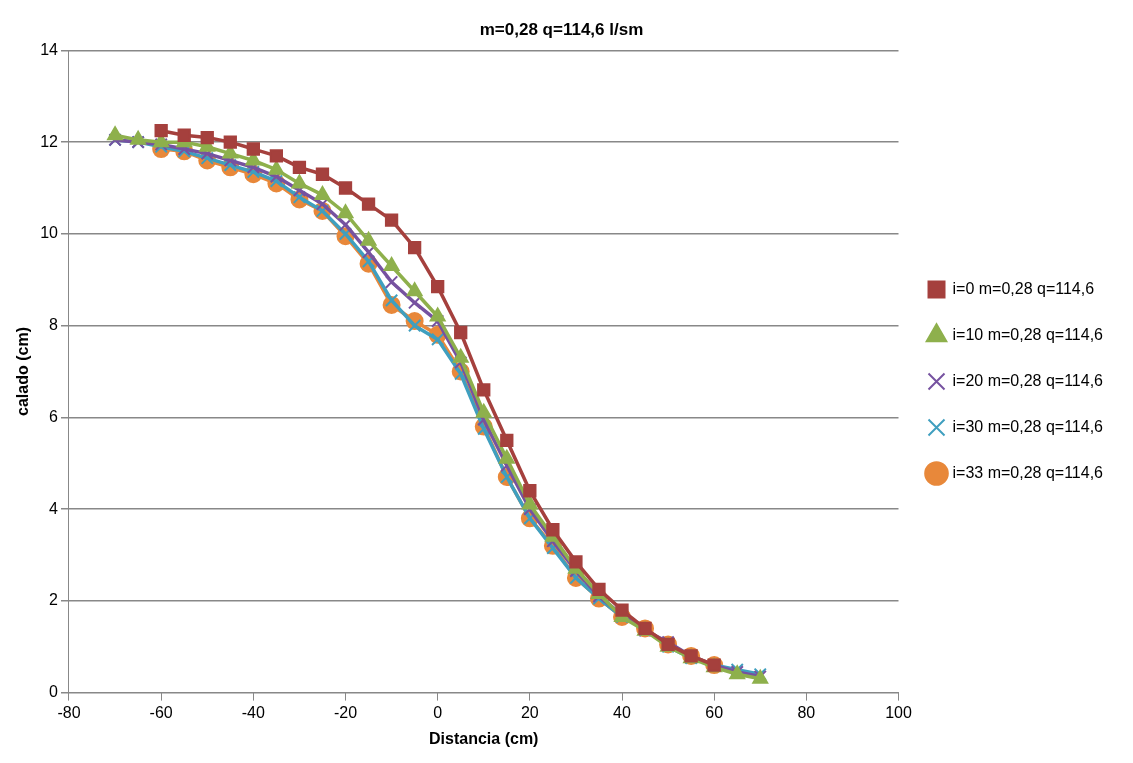  What do you see at coordinates (714, 712) in the screenshot?
I see `x-tick-label: 60` at bounding box center [714, 712].